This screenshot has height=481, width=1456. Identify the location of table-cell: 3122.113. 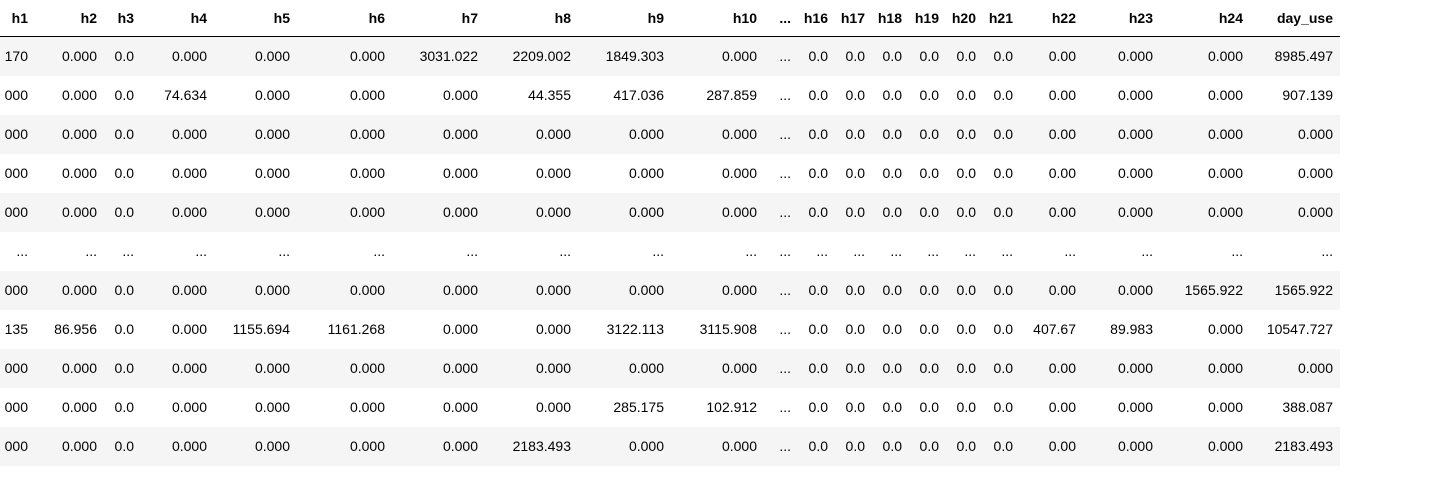
(635, 329).